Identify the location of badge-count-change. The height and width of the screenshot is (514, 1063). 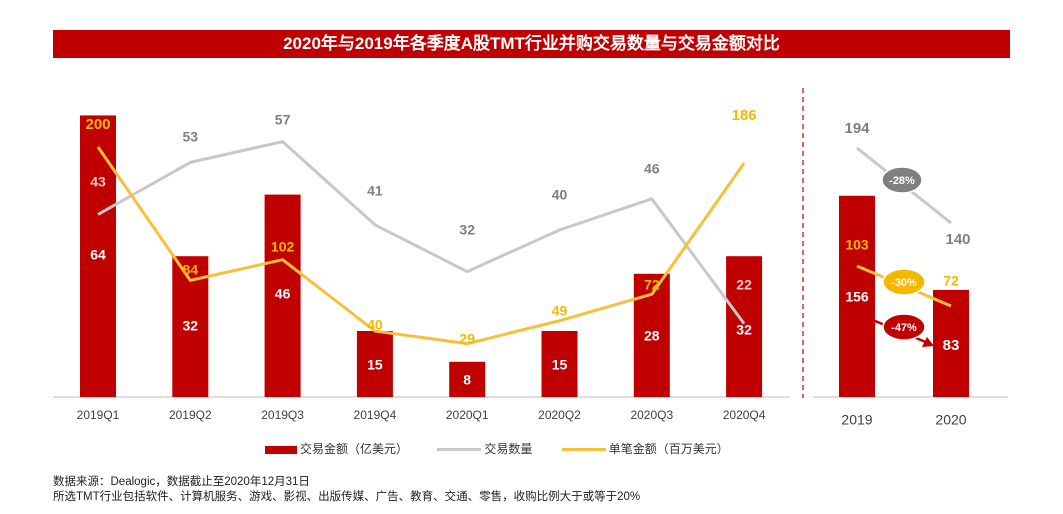
(902, 180).